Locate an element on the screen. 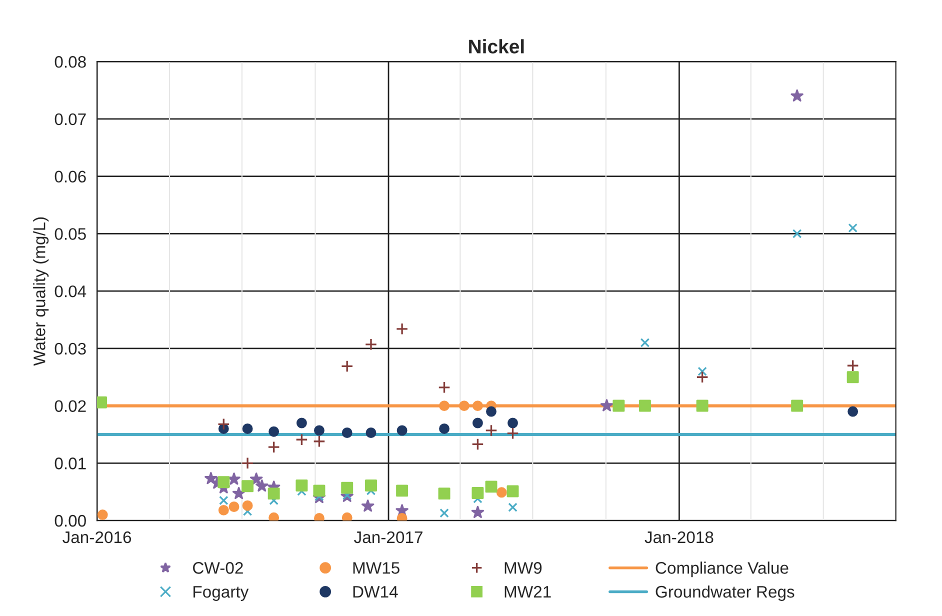 The width and height of the screenshot is (942, 616). x-tick-label: Jan-2018 is located at coordinates (679, 537).